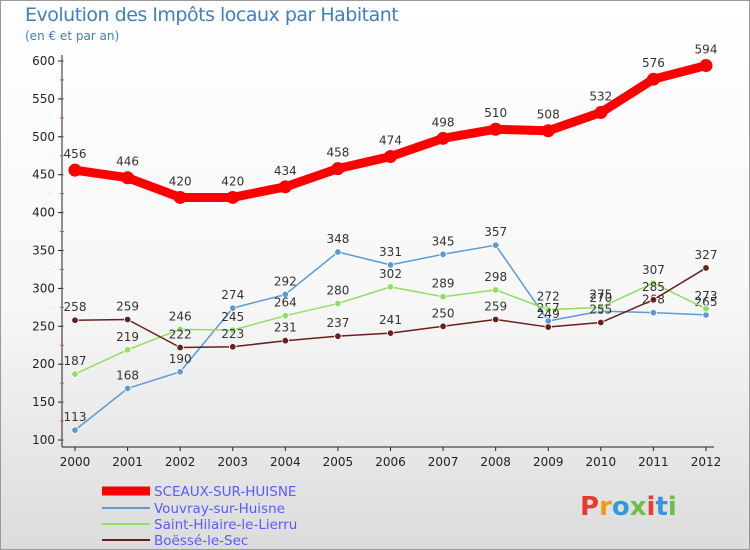 The image size is (750, 550). What do you see at coordinates (337, 291) in the screenshot?
I see `data-label: 280` at bounding box center [337, 291].